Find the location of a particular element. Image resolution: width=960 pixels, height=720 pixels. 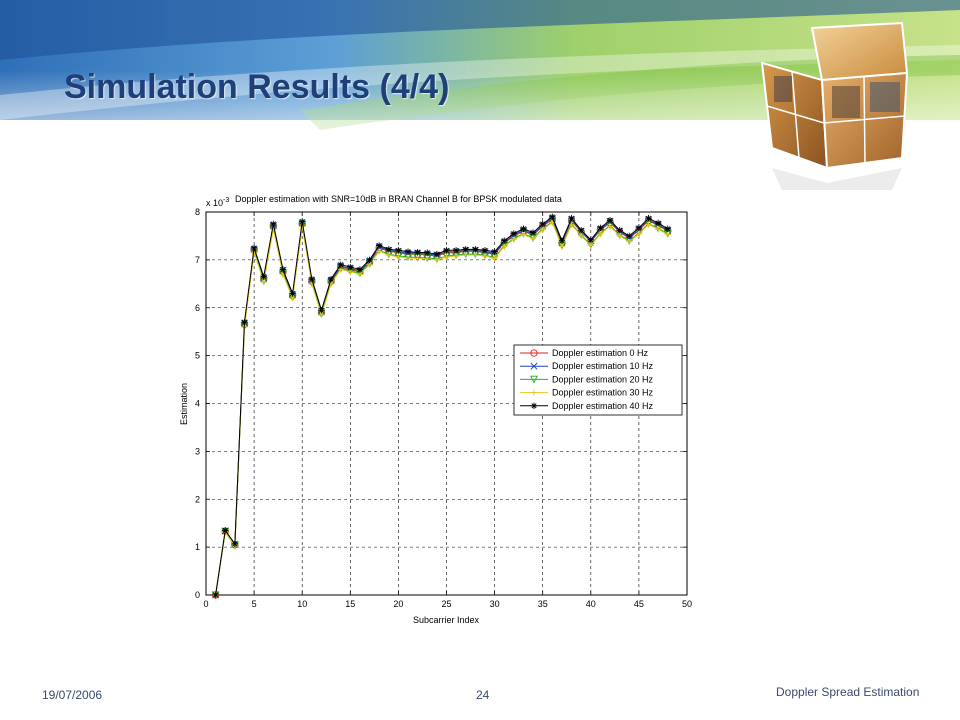

y-tick-label: 3 is located at coordinates (197, 451).